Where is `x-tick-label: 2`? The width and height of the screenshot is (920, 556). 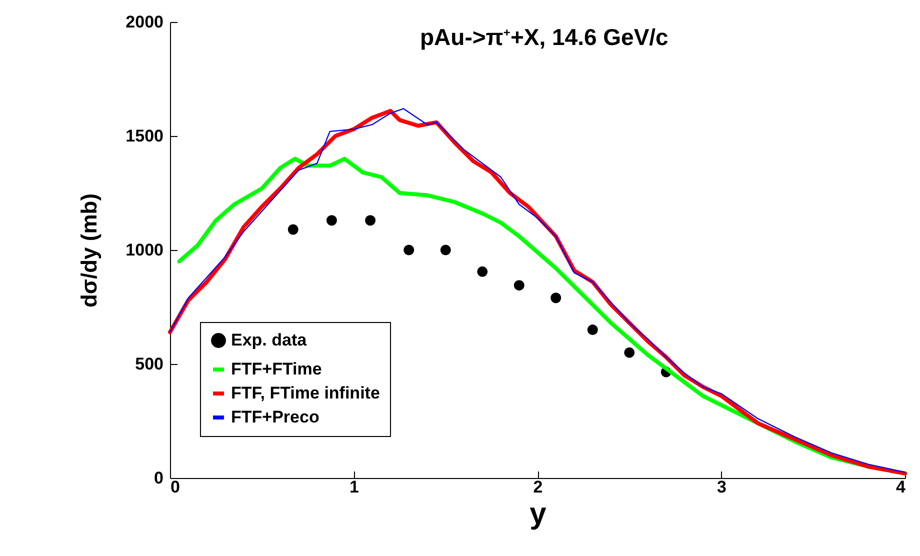
x-tick-label: 2 is located at coordinates (538, 487).